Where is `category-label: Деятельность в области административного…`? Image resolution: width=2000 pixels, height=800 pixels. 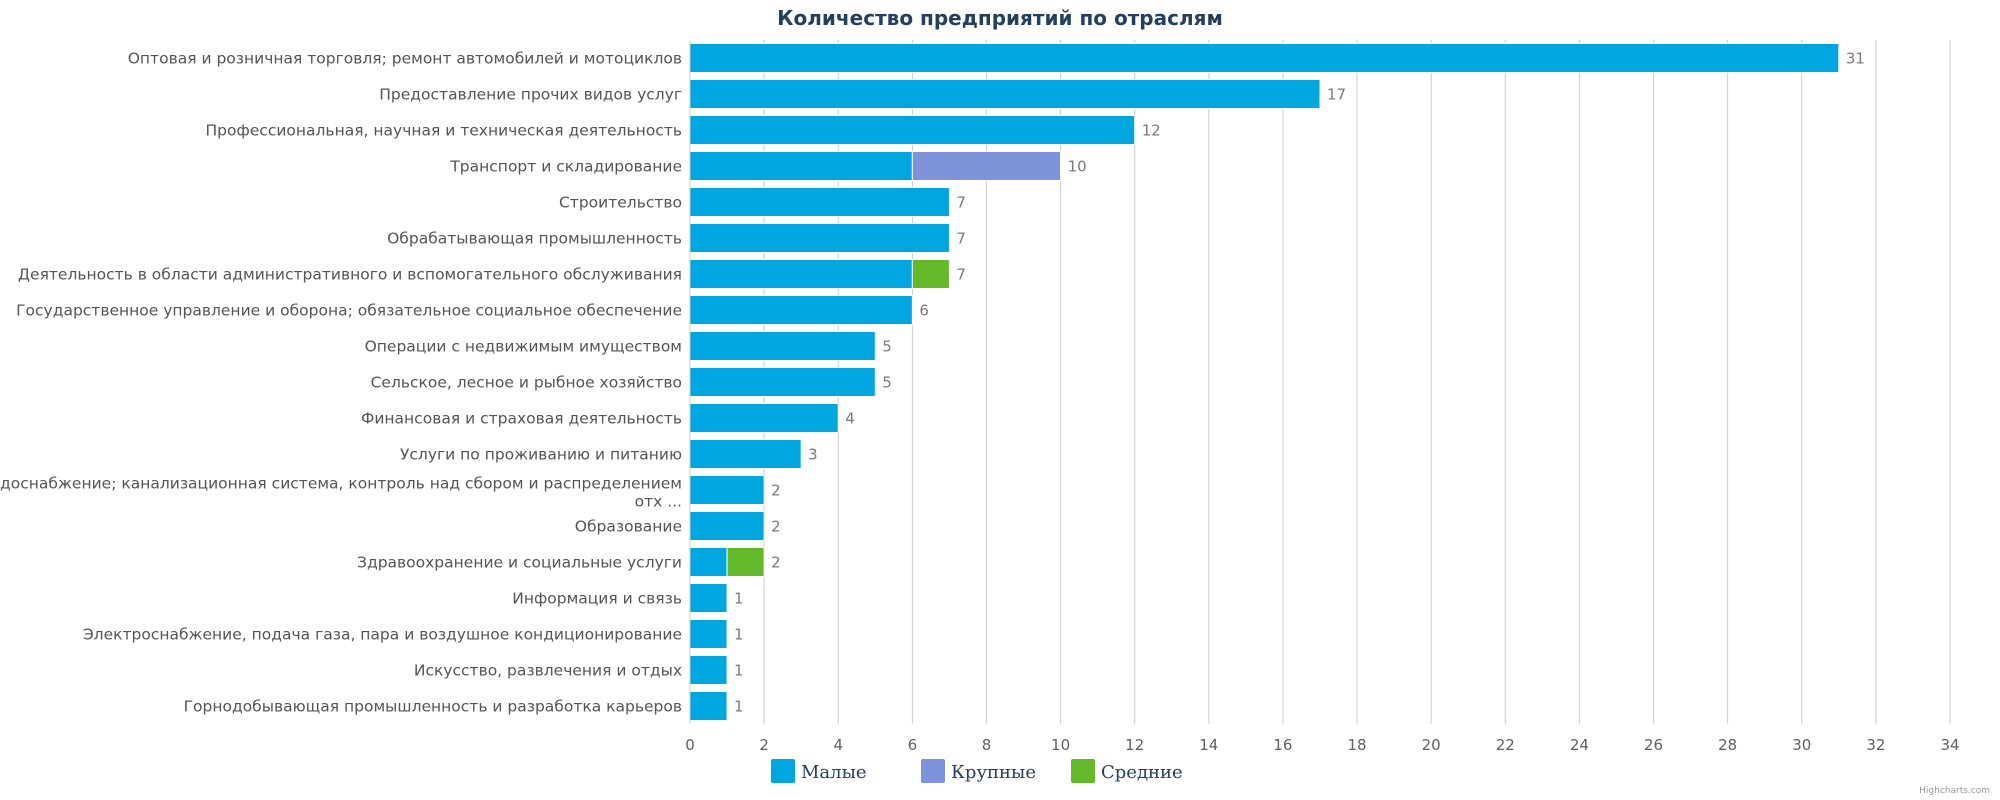
category-label: Деятельность в области административного… is located at coordinates (350, 275).